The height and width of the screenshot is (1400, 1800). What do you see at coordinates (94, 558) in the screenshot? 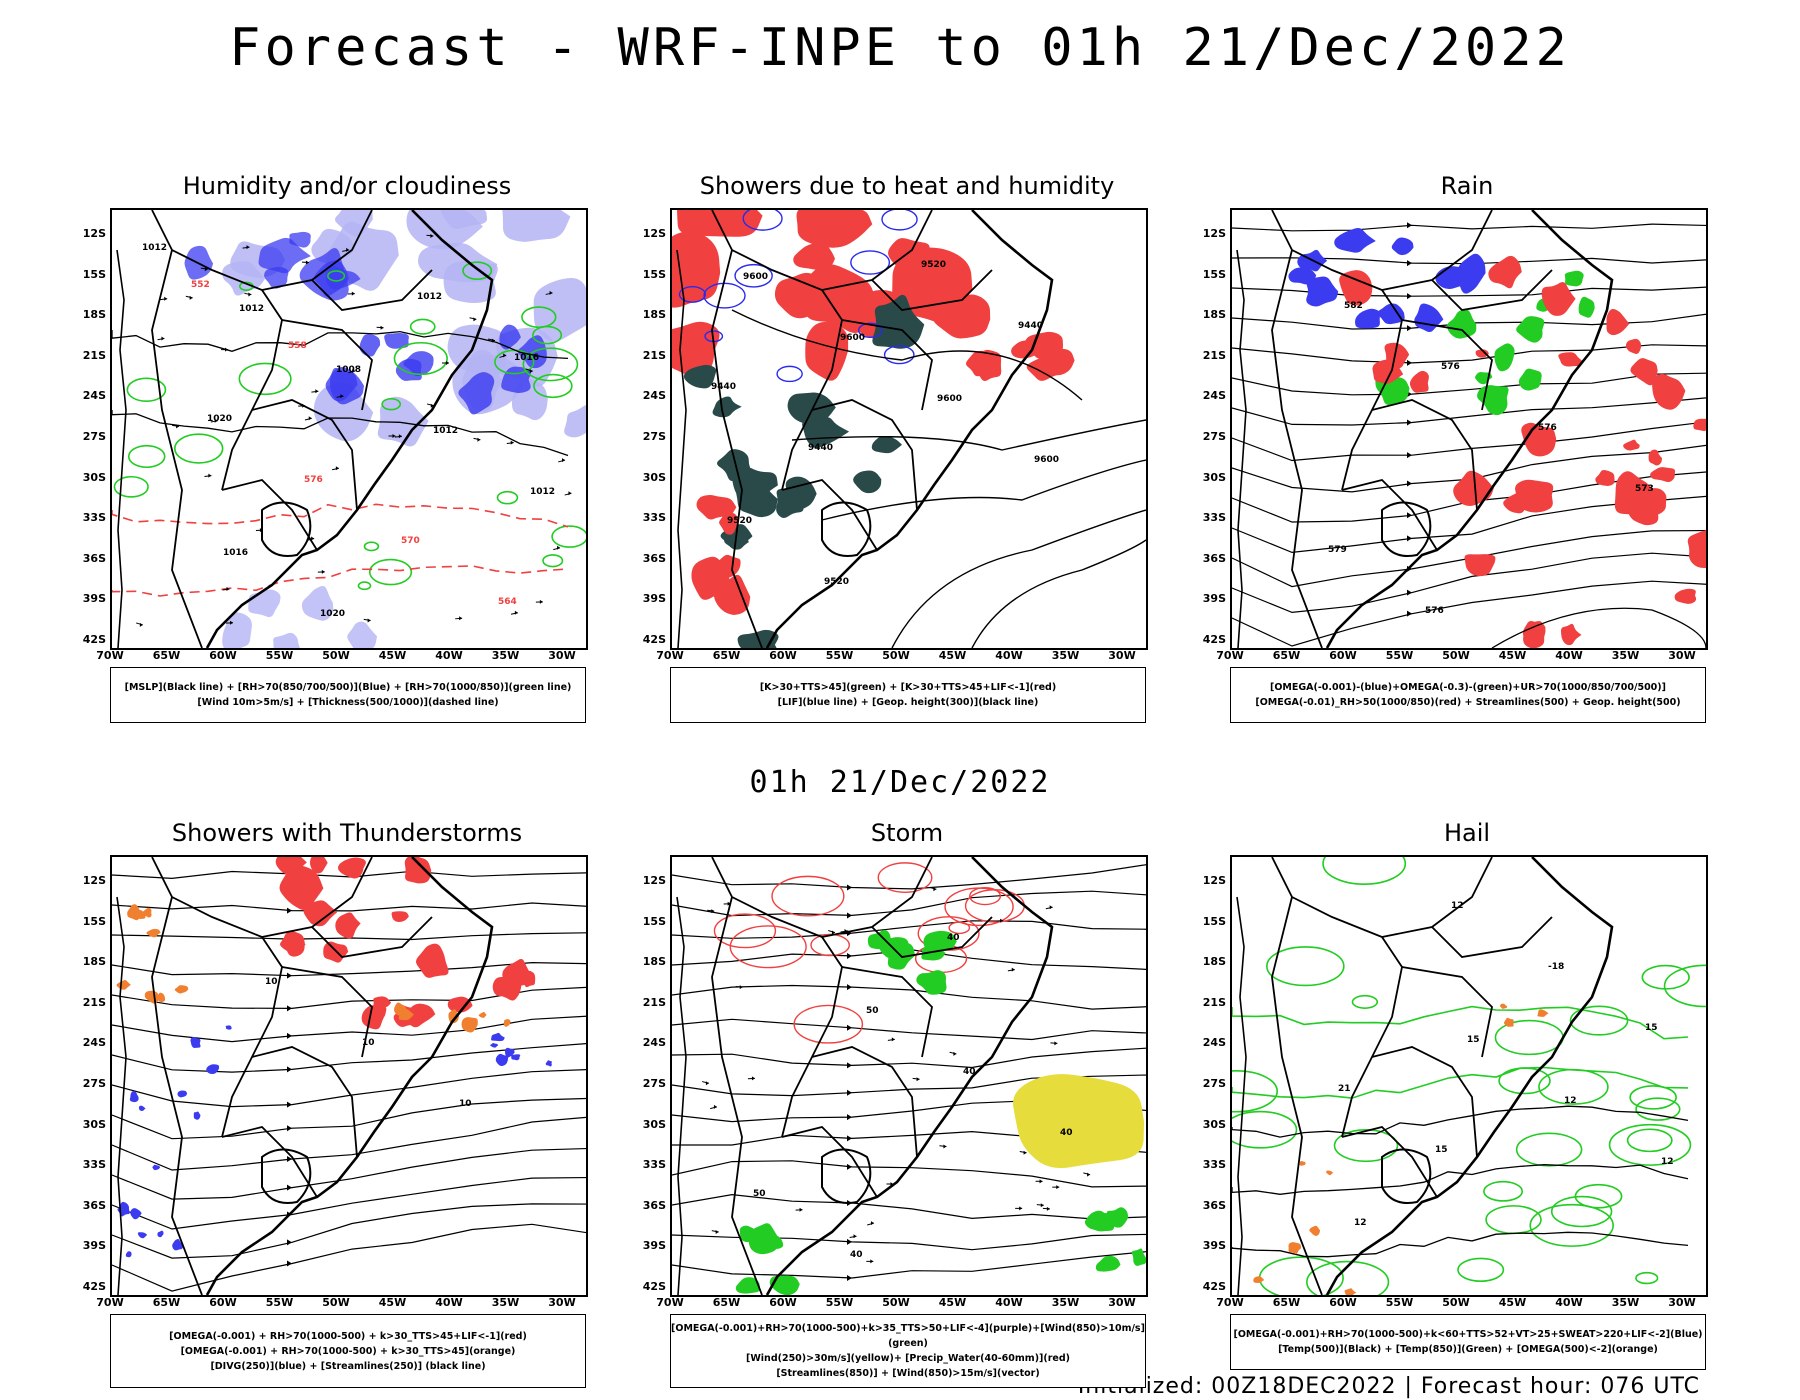
I see `lat-label: 36S` at bounding box center [94, 558].